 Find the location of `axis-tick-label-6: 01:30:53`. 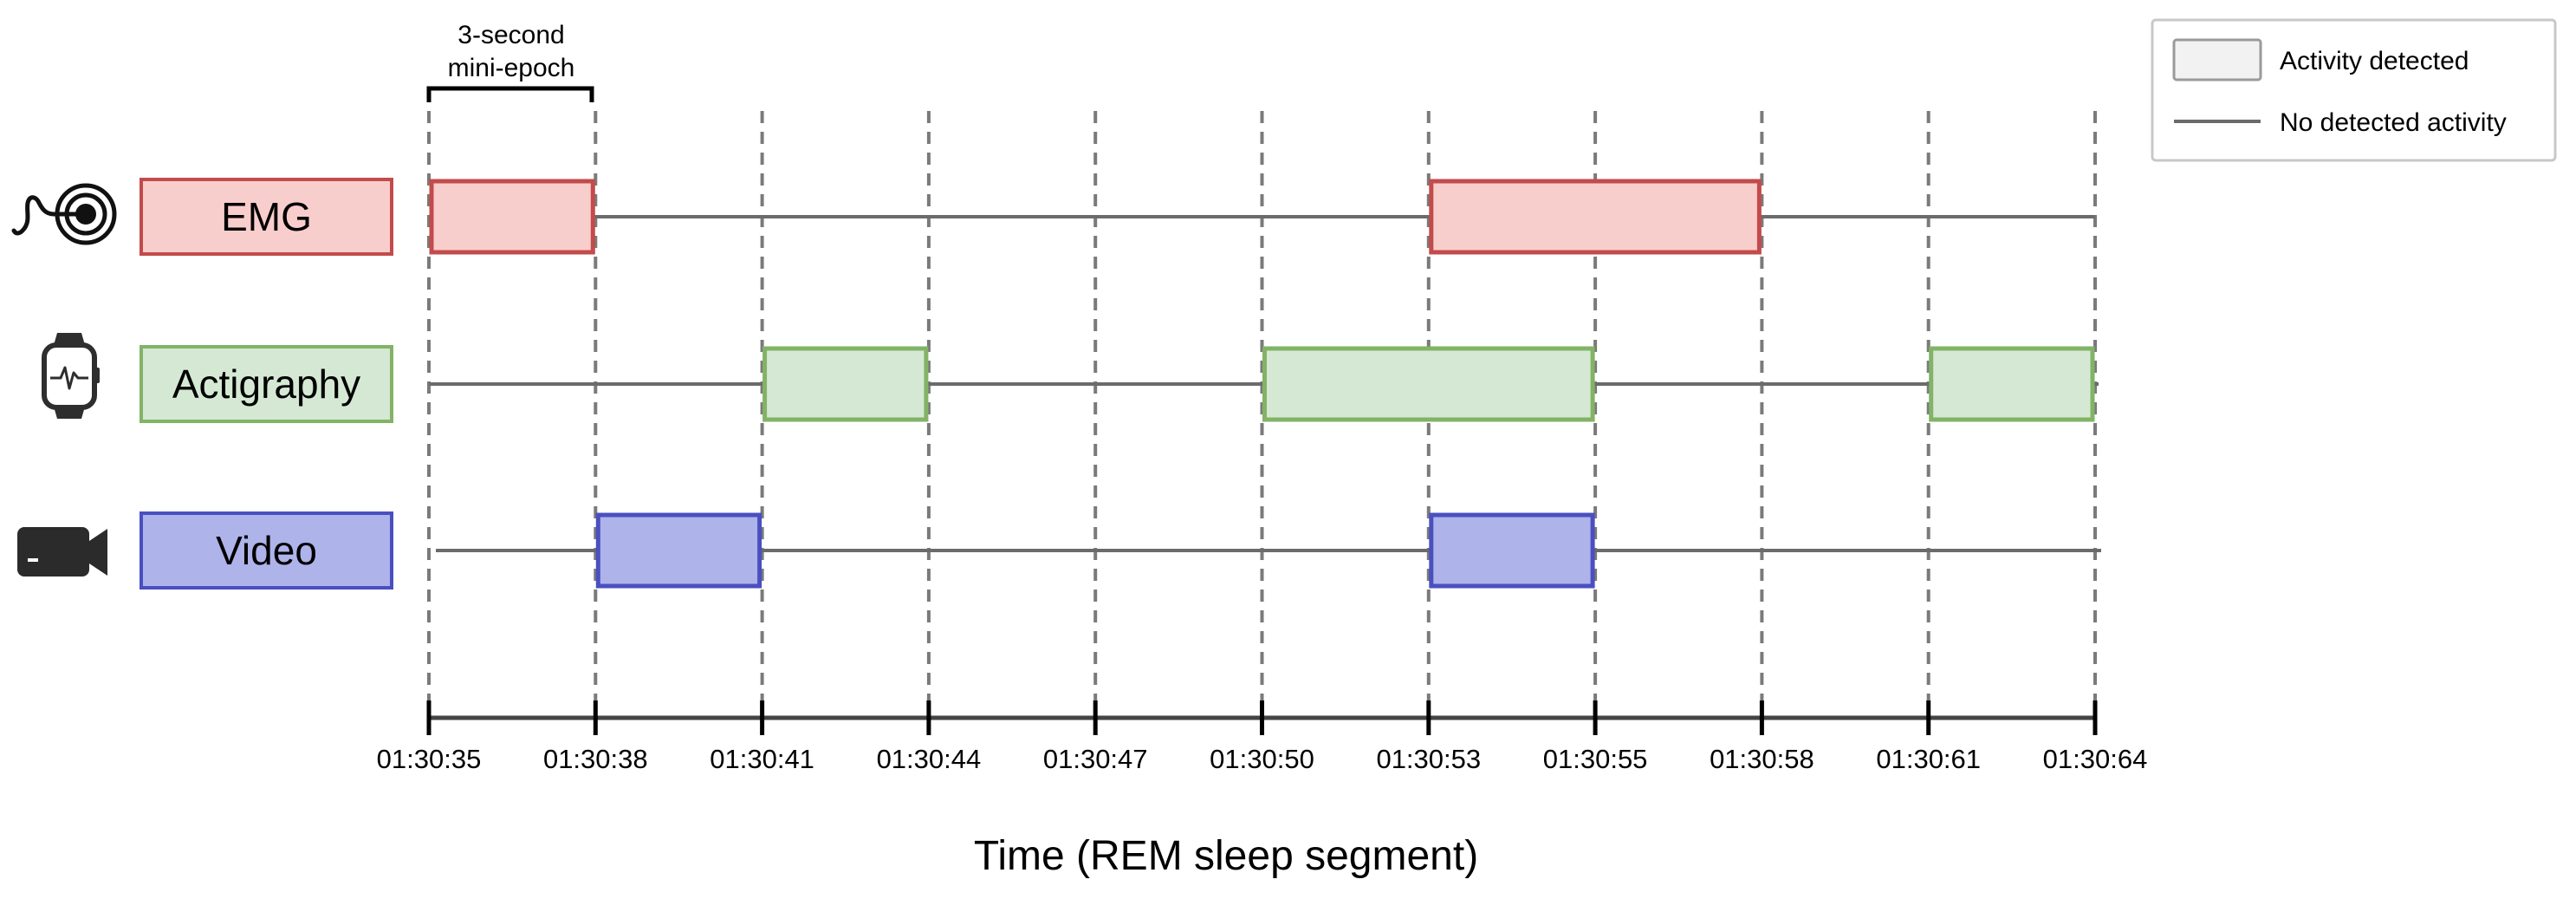

axis-tick-label-6: 01:30:53 is located at coordinates (1429, 759).